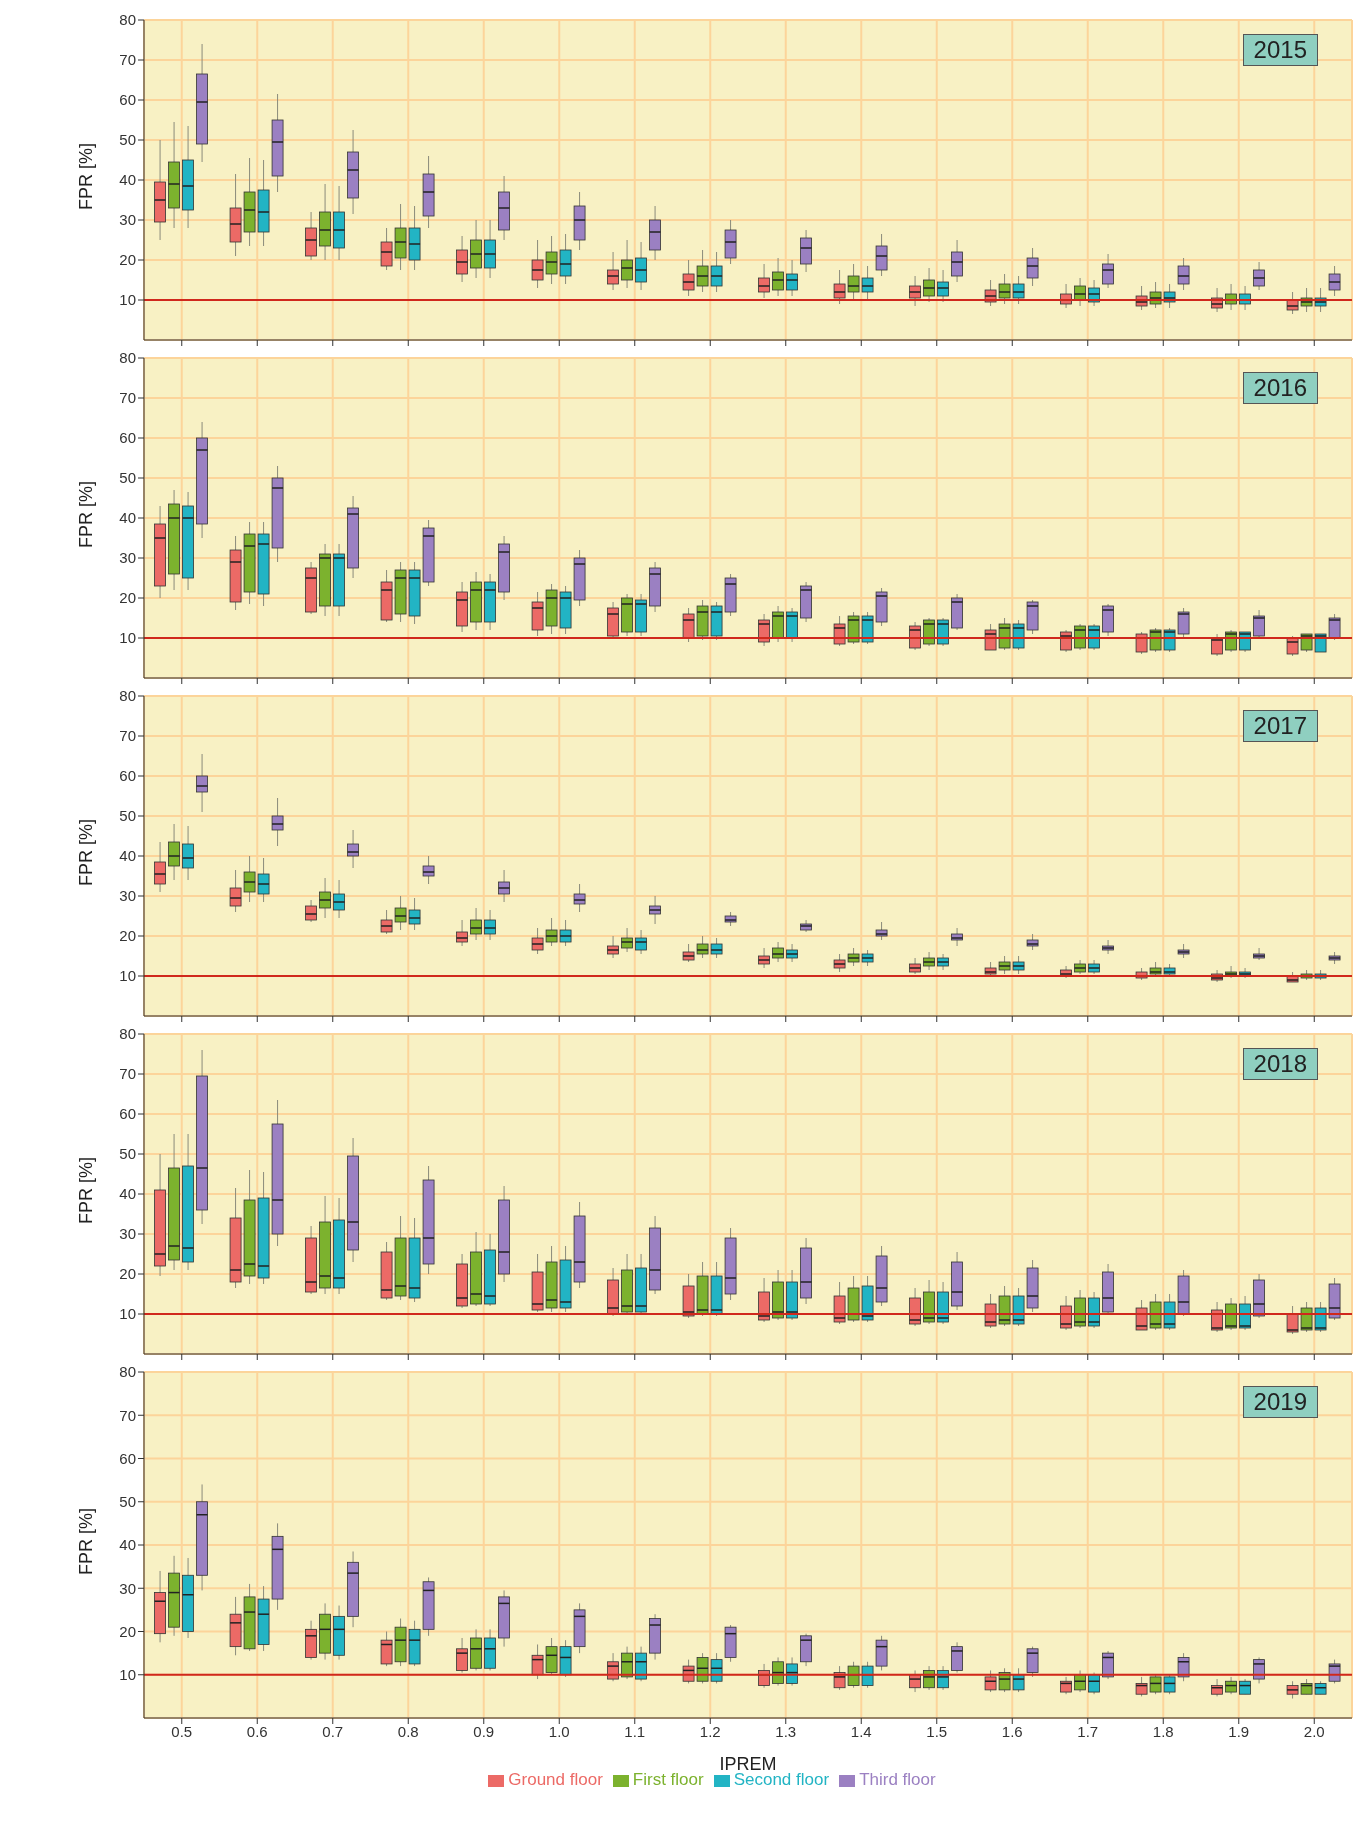 This screenshot has height=1821, width=1367. What do you see at coordinates (1088, 1731) in the screenshot?
I see `x-tick-label: 1.7` at bounding box center [1088, 1731].